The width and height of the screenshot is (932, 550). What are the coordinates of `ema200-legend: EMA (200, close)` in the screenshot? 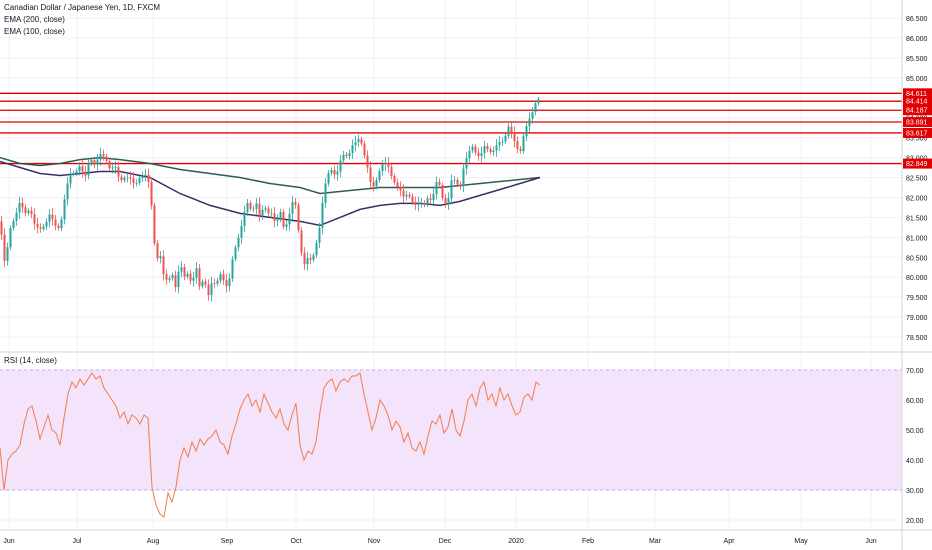 It's located at (34, 19).